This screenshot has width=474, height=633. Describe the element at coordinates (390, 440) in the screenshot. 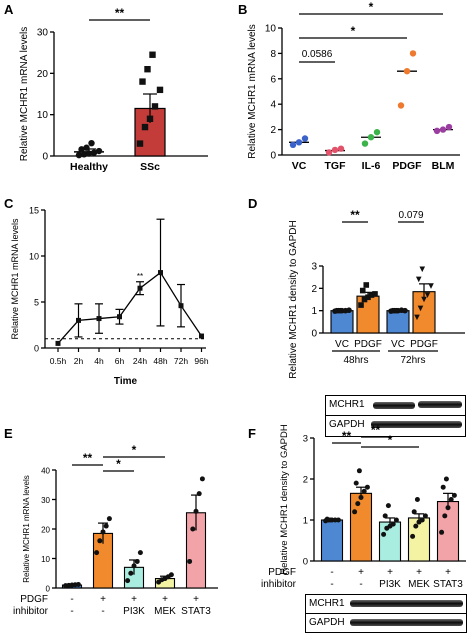

I see `chart-f-significance-label: *` at that location.